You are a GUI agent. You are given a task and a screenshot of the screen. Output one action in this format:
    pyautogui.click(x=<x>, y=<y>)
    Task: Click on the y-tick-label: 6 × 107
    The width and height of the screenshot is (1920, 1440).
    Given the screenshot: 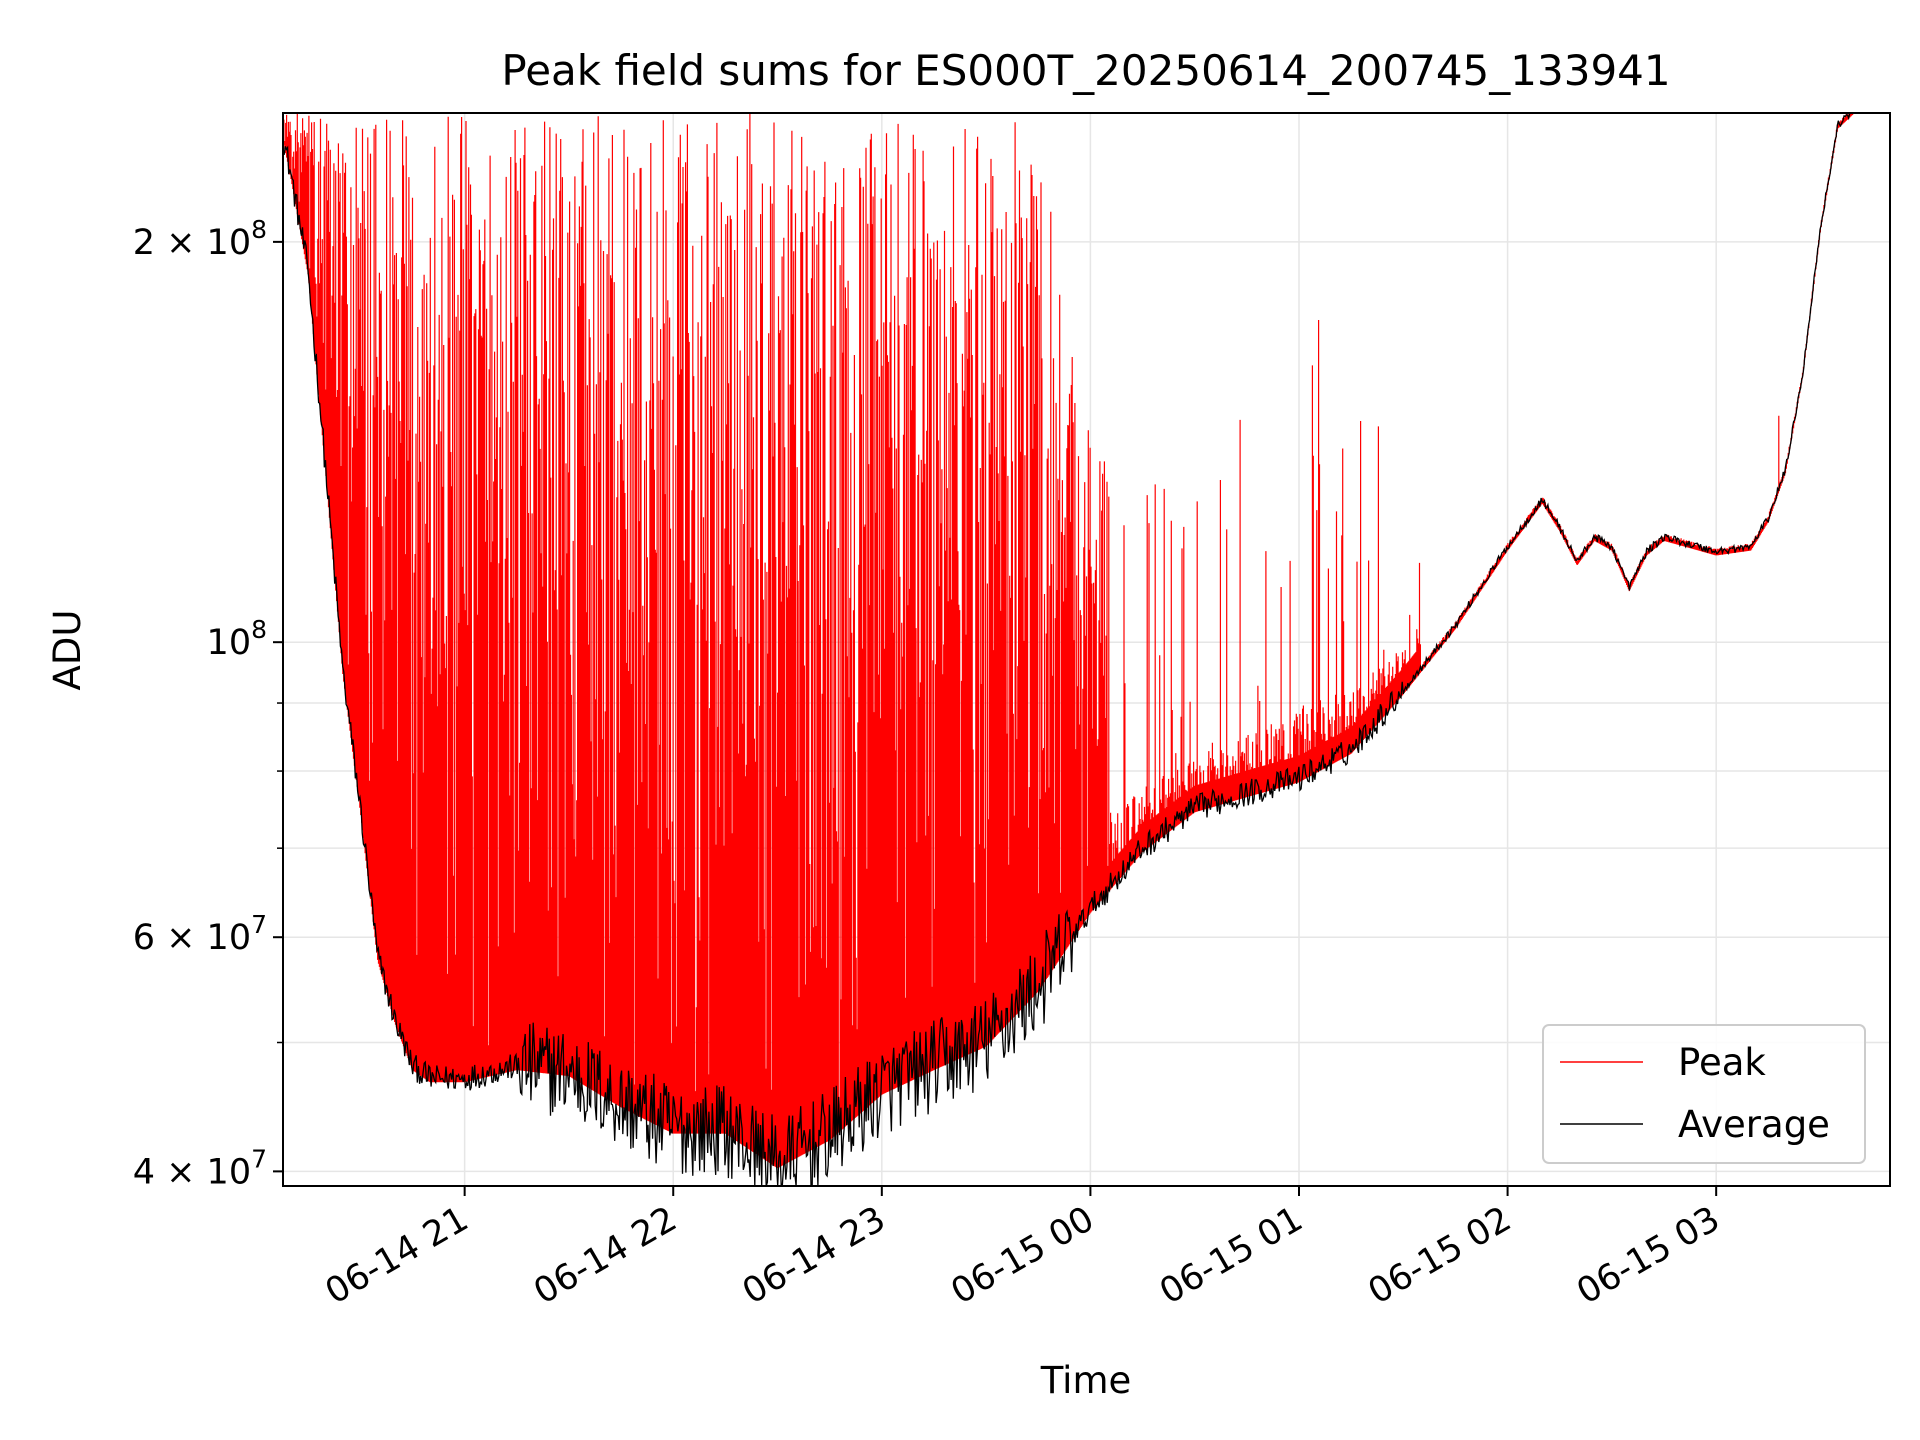 What is the action you would take?
    pyautogui.click(x=200, y=934)
    